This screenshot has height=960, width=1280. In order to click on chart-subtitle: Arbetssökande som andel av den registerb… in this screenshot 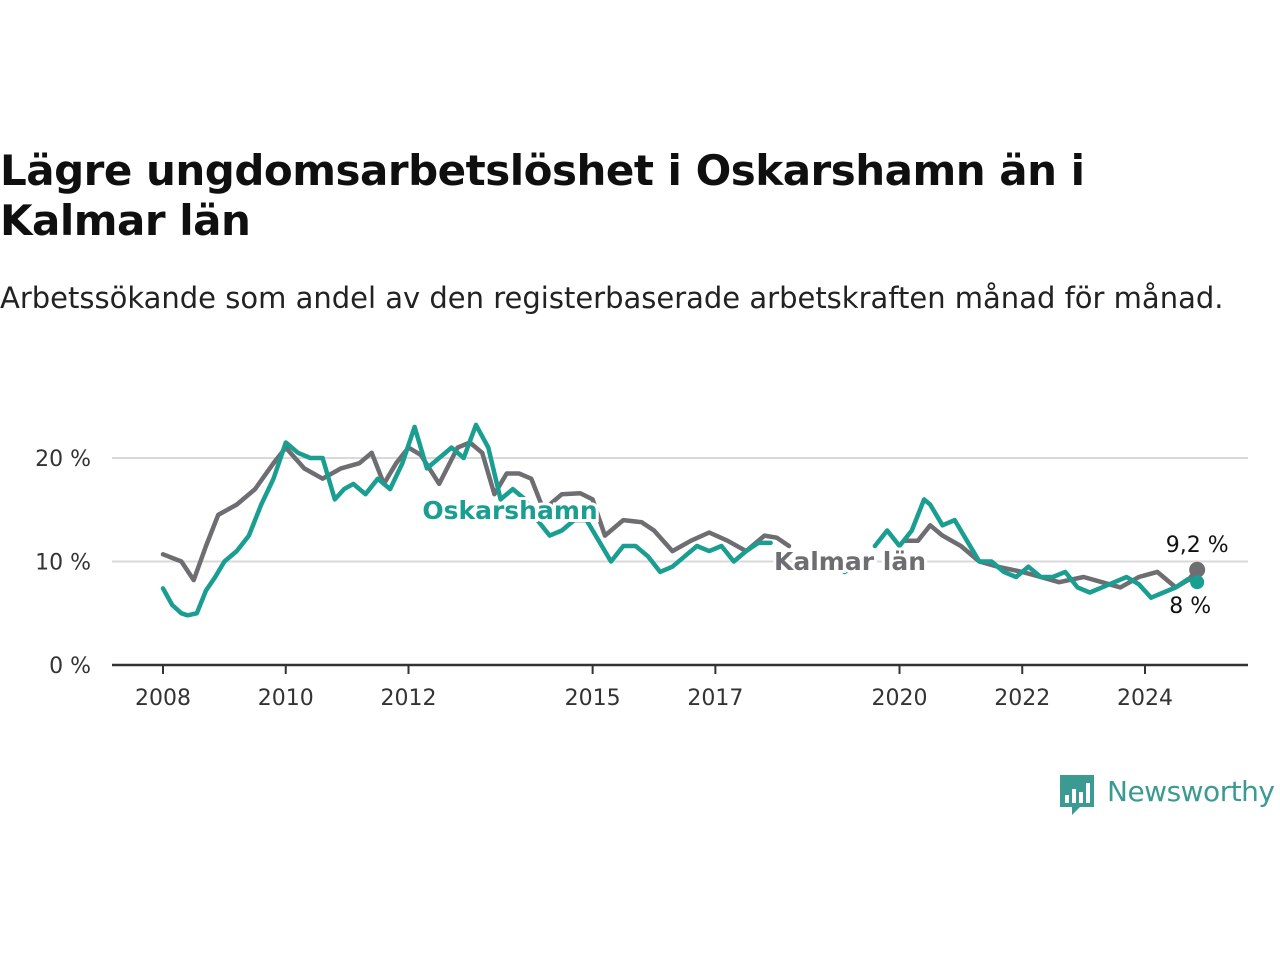, I will do `click(612, 298)`.